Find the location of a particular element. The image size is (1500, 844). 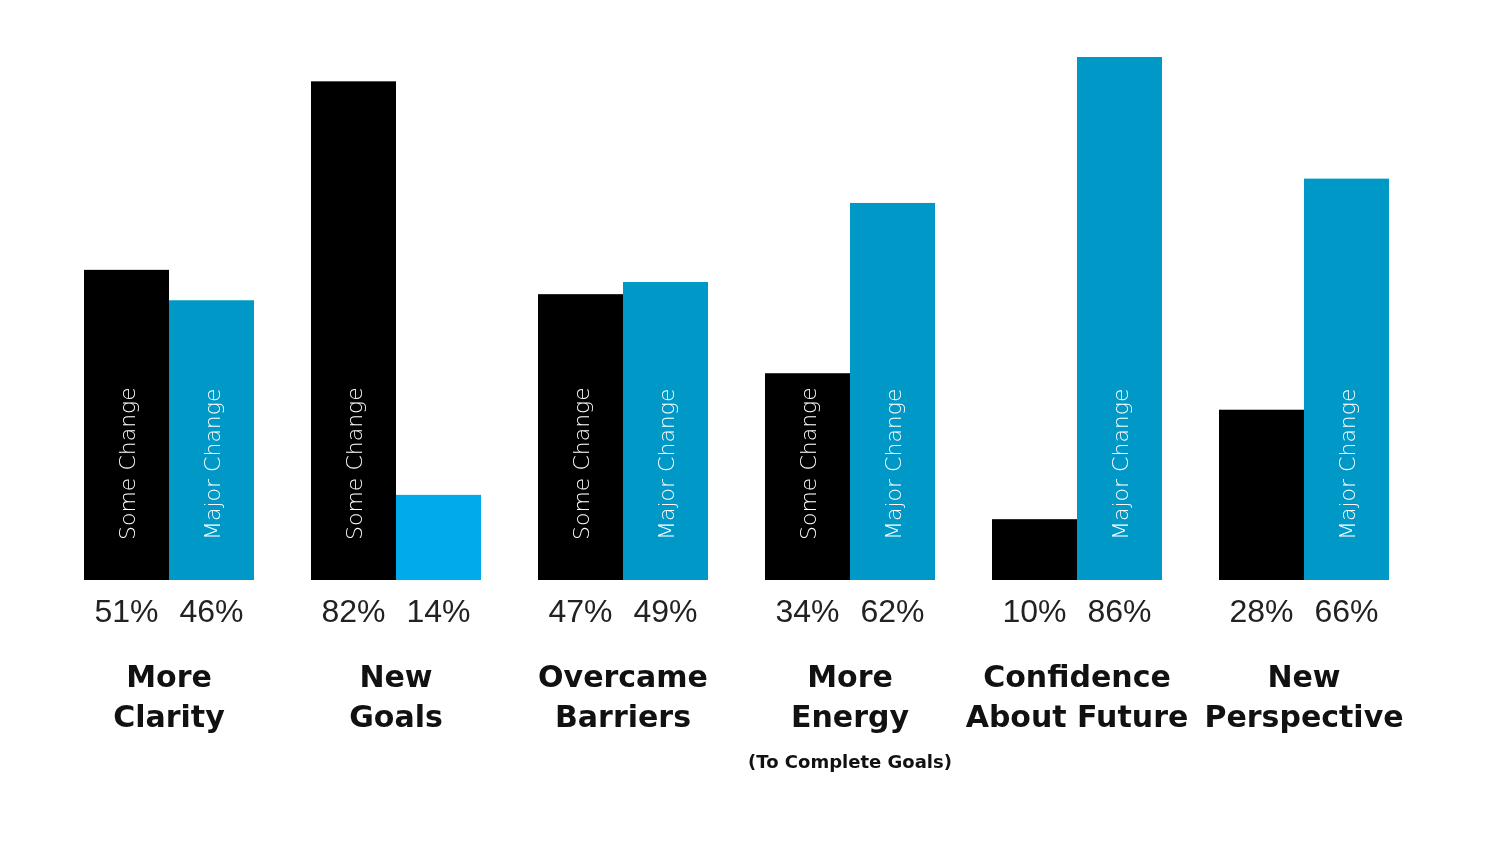

data-label: 49% is located at coordinates (665, 611).